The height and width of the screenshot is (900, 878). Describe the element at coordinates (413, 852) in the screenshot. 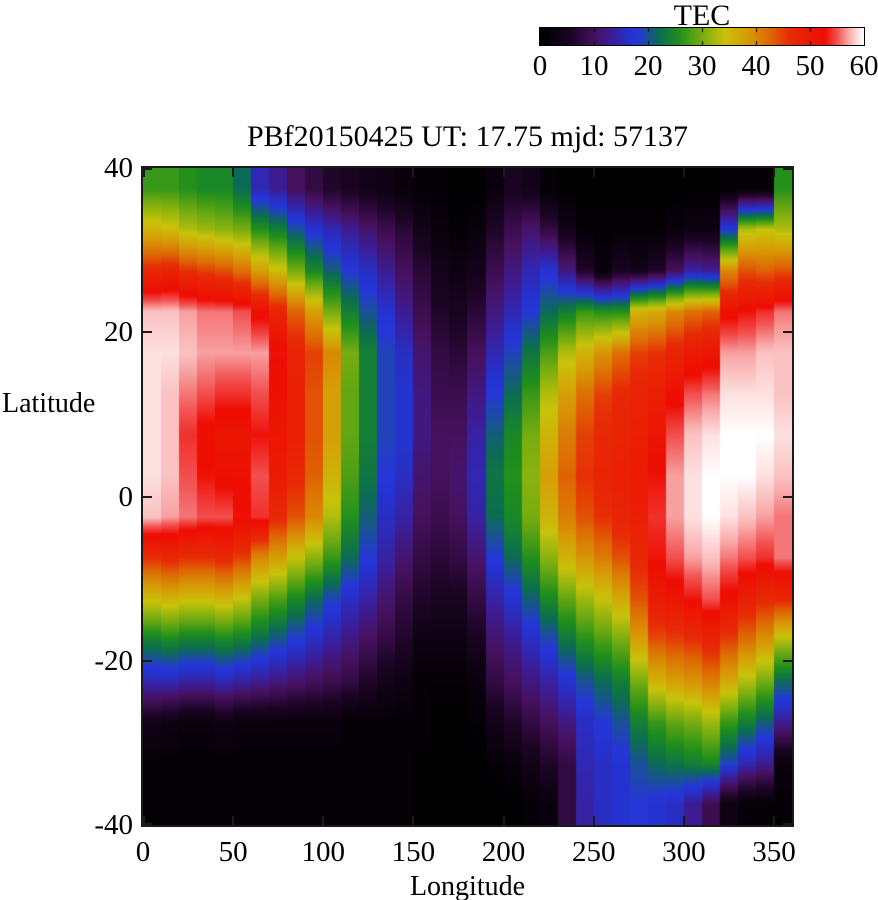

I see `x-tick-label: 150` at that location.